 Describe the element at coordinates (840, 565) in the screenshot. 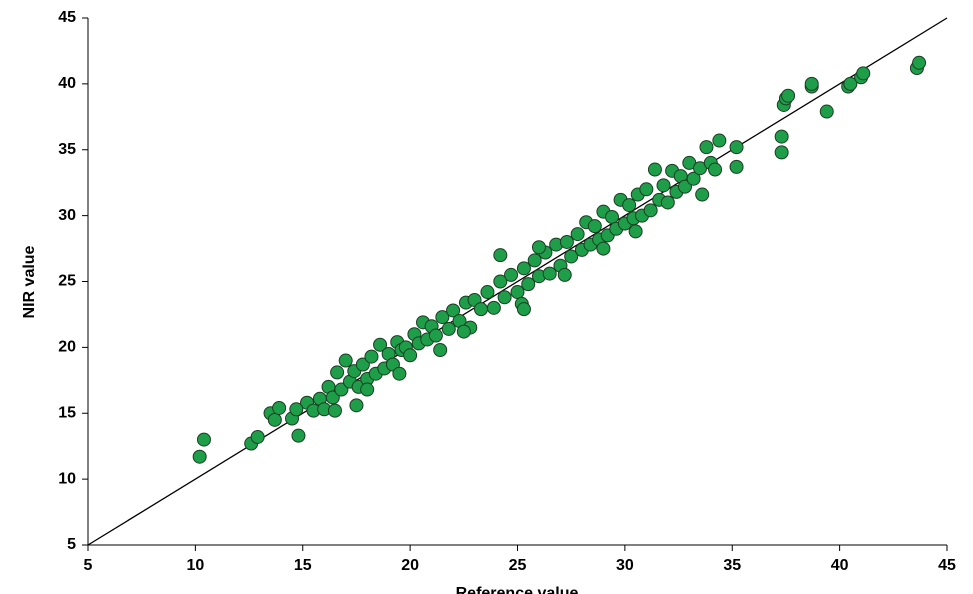

I see `x-tick-label: 40` at that location.